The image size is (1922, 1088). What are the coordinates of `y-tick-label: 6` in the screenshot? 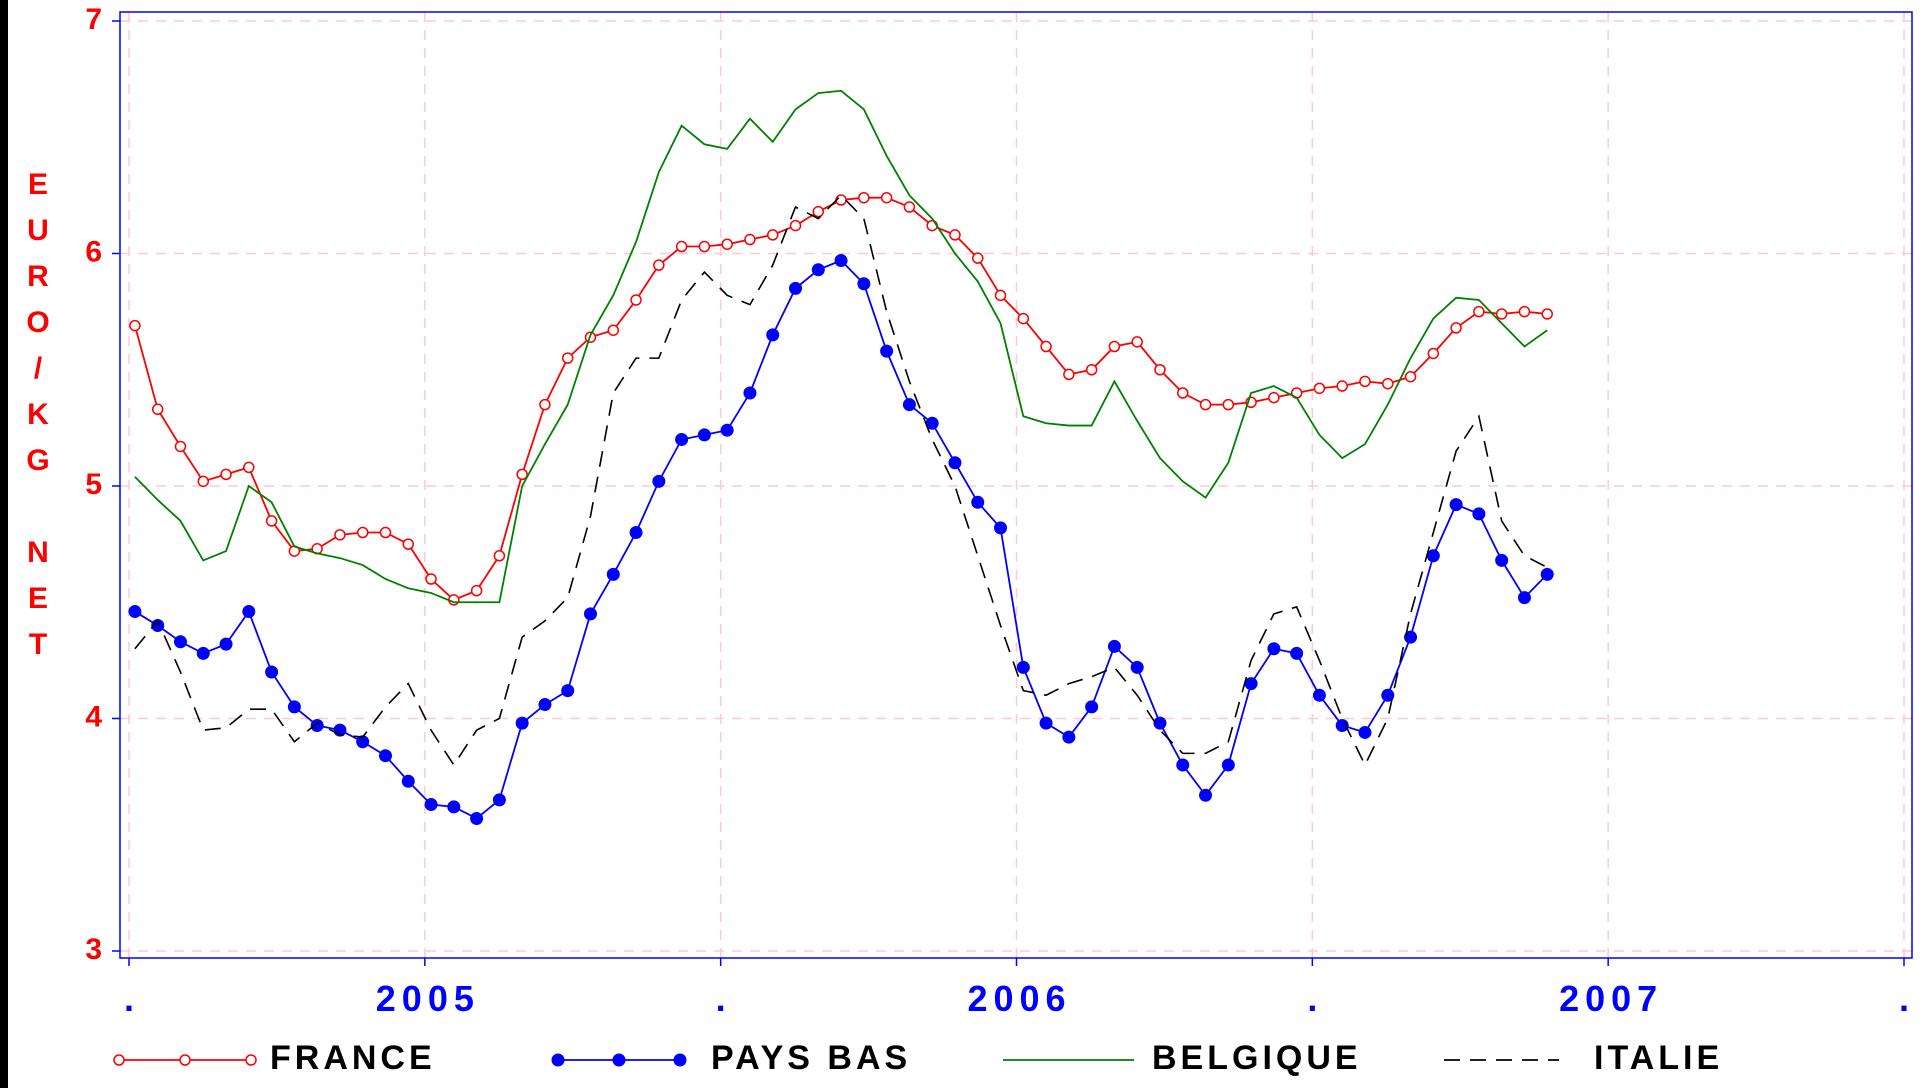 It's located at (93, 251).